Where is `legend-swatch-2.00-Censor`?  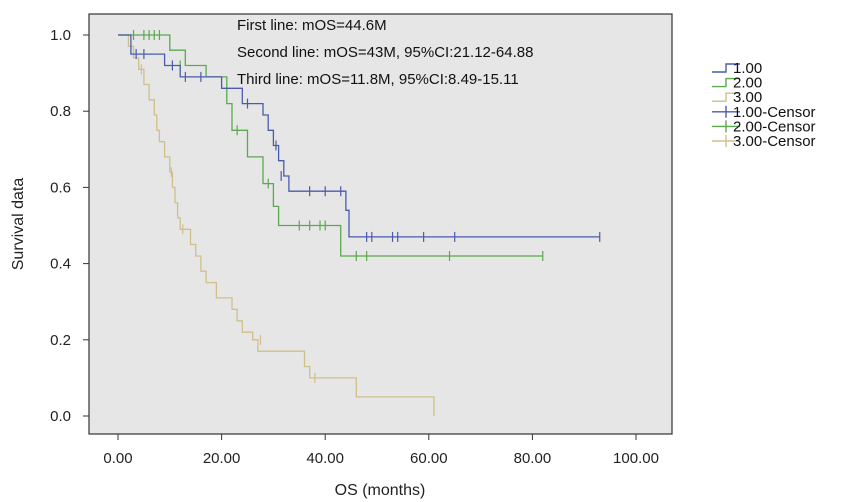
legend-swatch-2.00-Censor is located at coordinates (726, 126).